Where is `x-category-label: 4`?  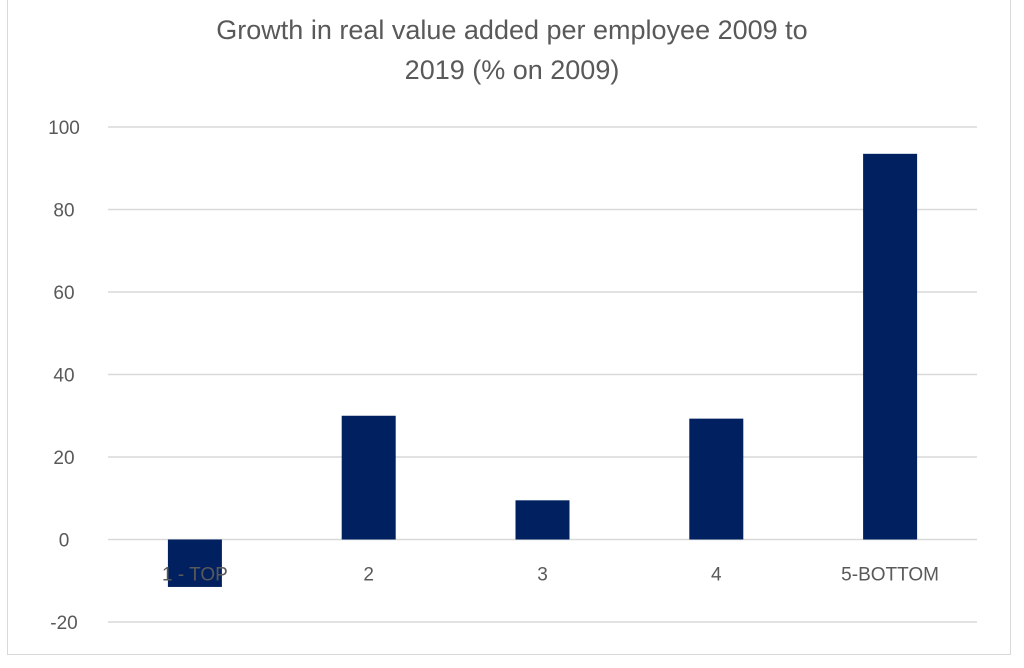 x-category-label: 4 is located at coordinates (716, 575).